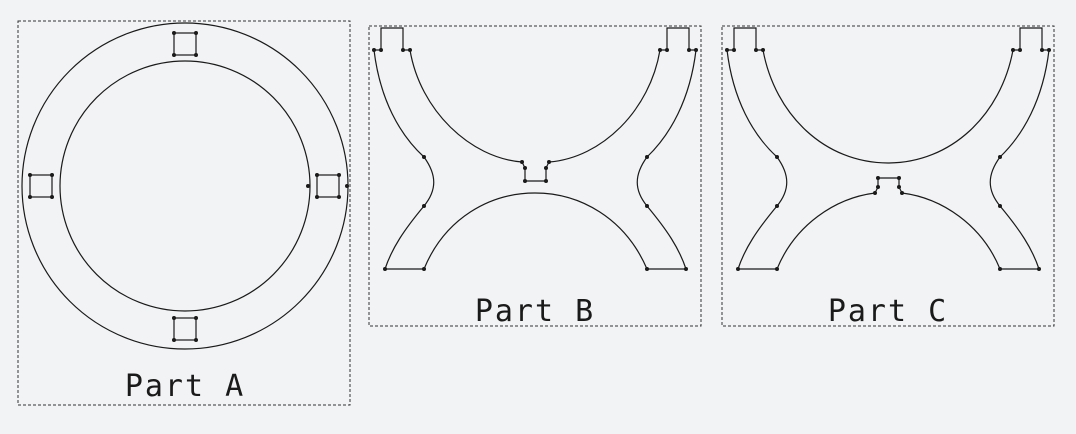 The image size is (1076, 434). What do you see at coordinates (888, 106) in the screenshot?
I see `part-c-upper-arc` at bounding box center [888, 106].